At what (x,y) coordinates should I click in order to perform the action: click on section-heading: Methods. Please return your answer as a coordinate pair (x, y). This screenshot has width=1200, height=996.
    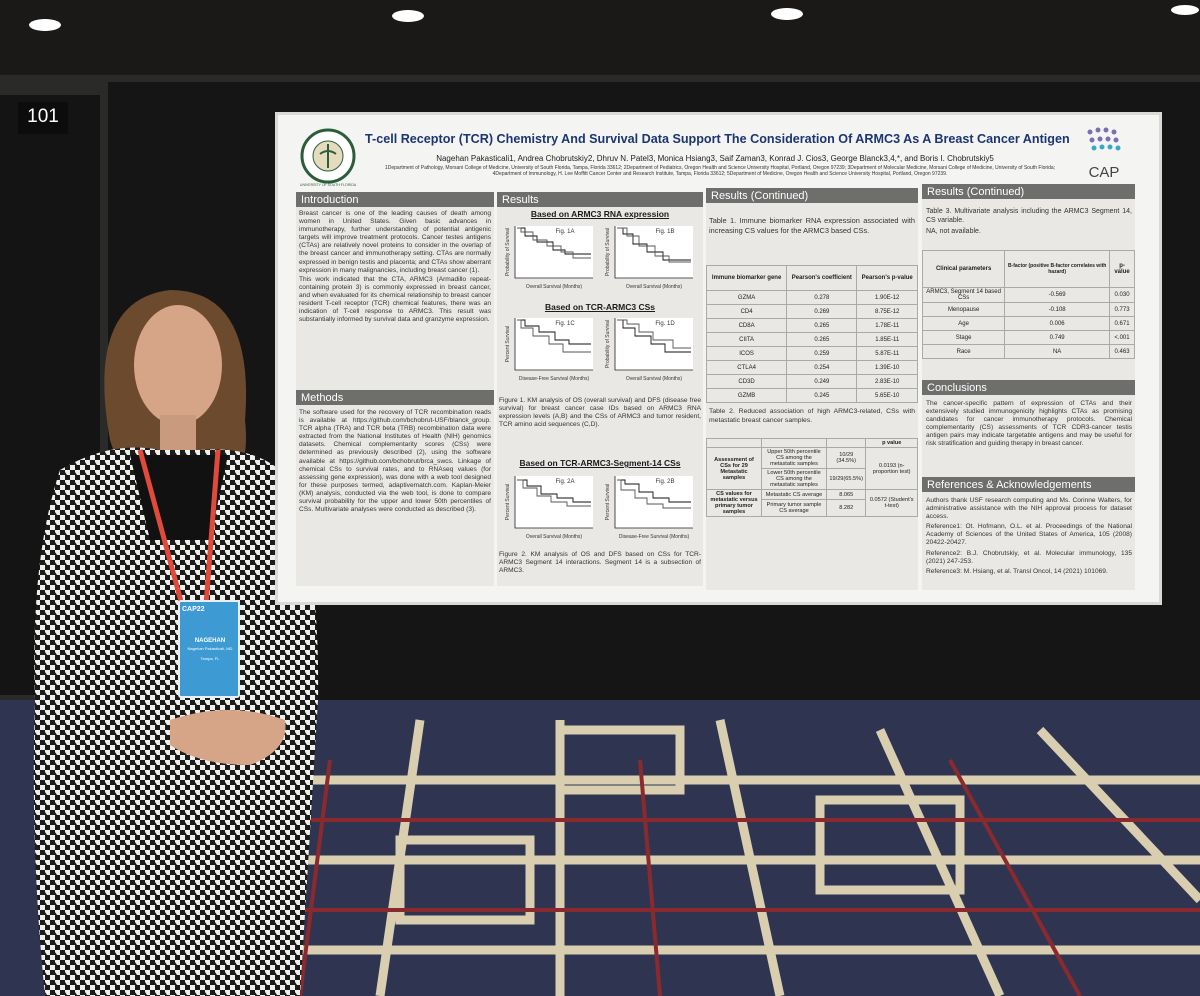
    Looking at the image, I should click on (395, 397).